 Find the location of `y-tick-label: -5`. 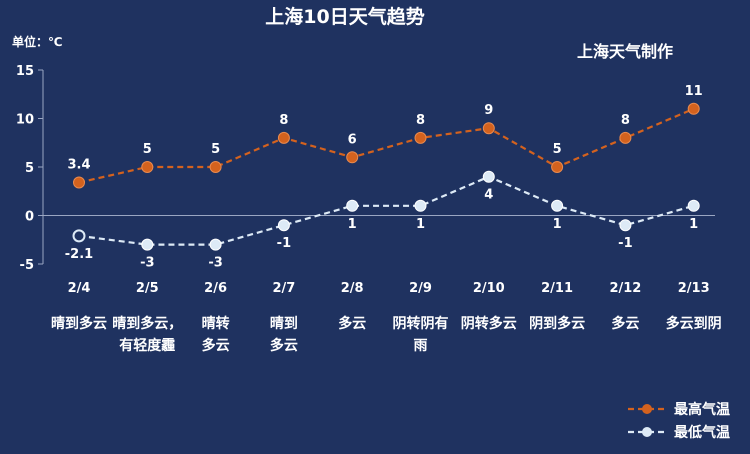

y-tick-label: -5 is located at coordinates (27, 265).